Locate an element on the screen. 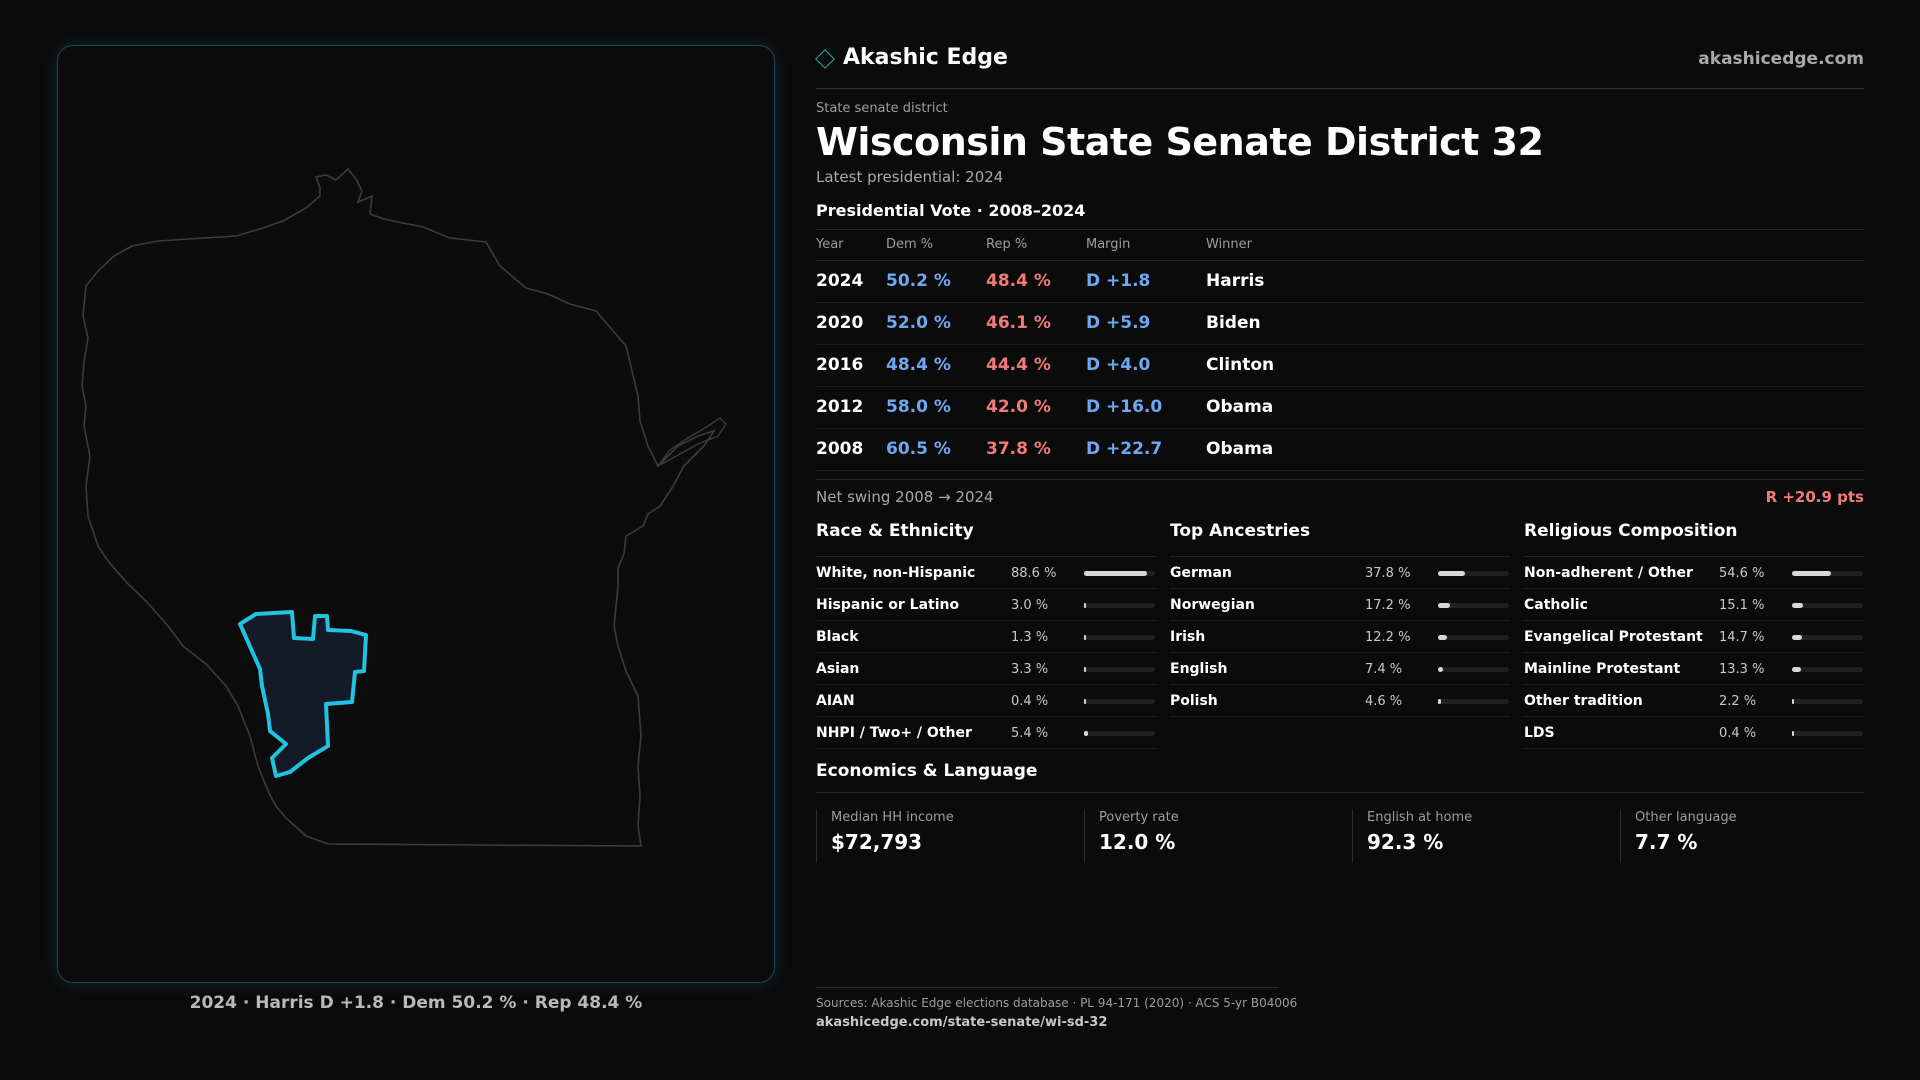 This screenshot has width=1920, height=1080. table-row: 2020 52.0 % 46.1 % D +5.9 Biden is located at coordinates (1340, 323).